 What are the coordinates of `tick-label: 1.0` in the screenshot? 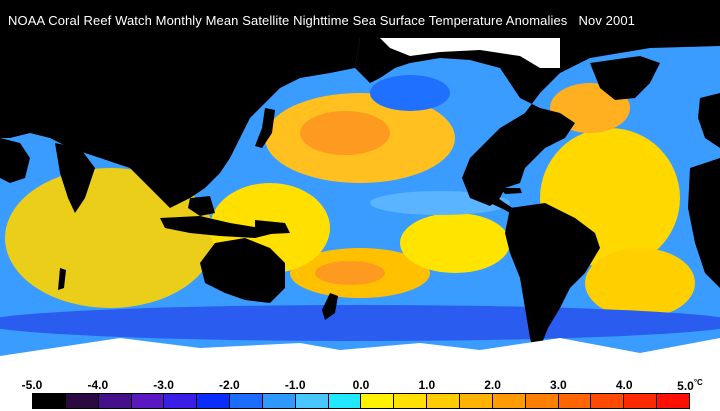 It's located at (427, 385).